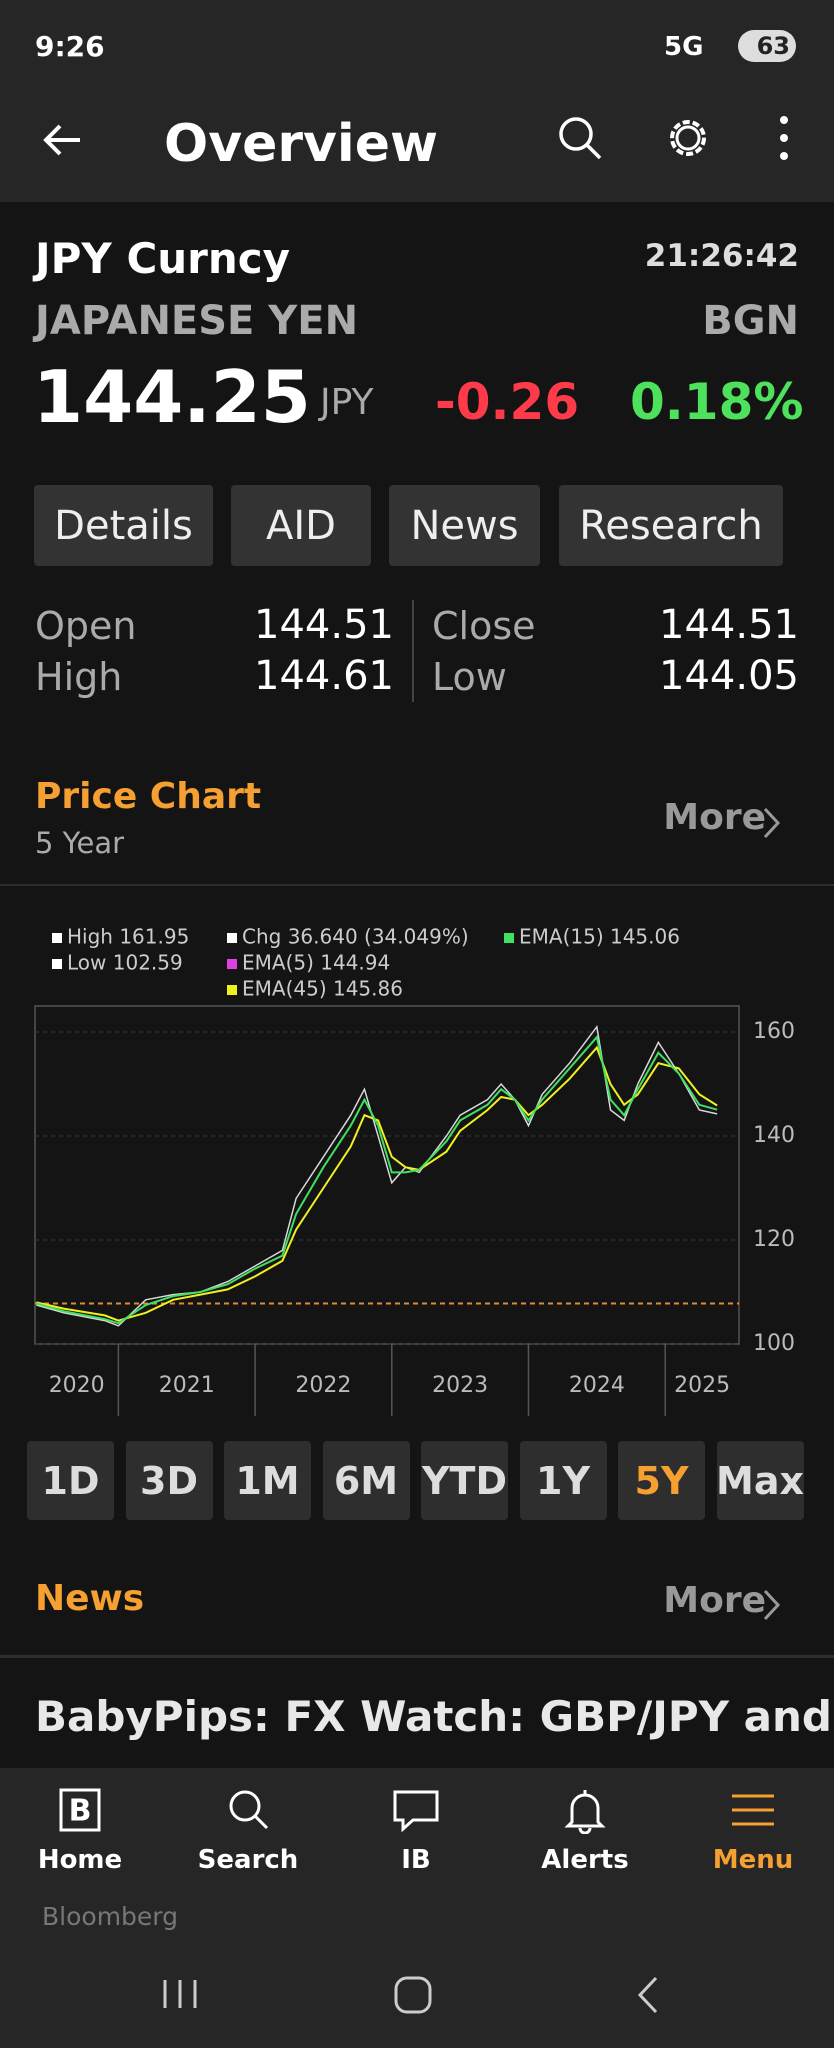 The width and height of the screenshot is (834, 2048). Describe the element at coordinates (417, 101) in the screenshot. I see `top-bar` at that location.